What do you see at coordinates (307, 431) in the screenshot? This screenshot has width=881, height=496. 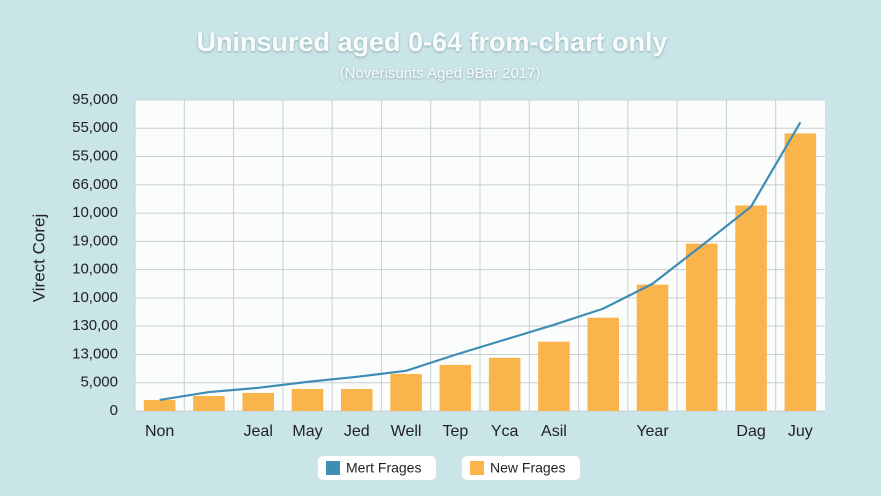 I see `x-tick-label: May` at bounding box center [307, 431].